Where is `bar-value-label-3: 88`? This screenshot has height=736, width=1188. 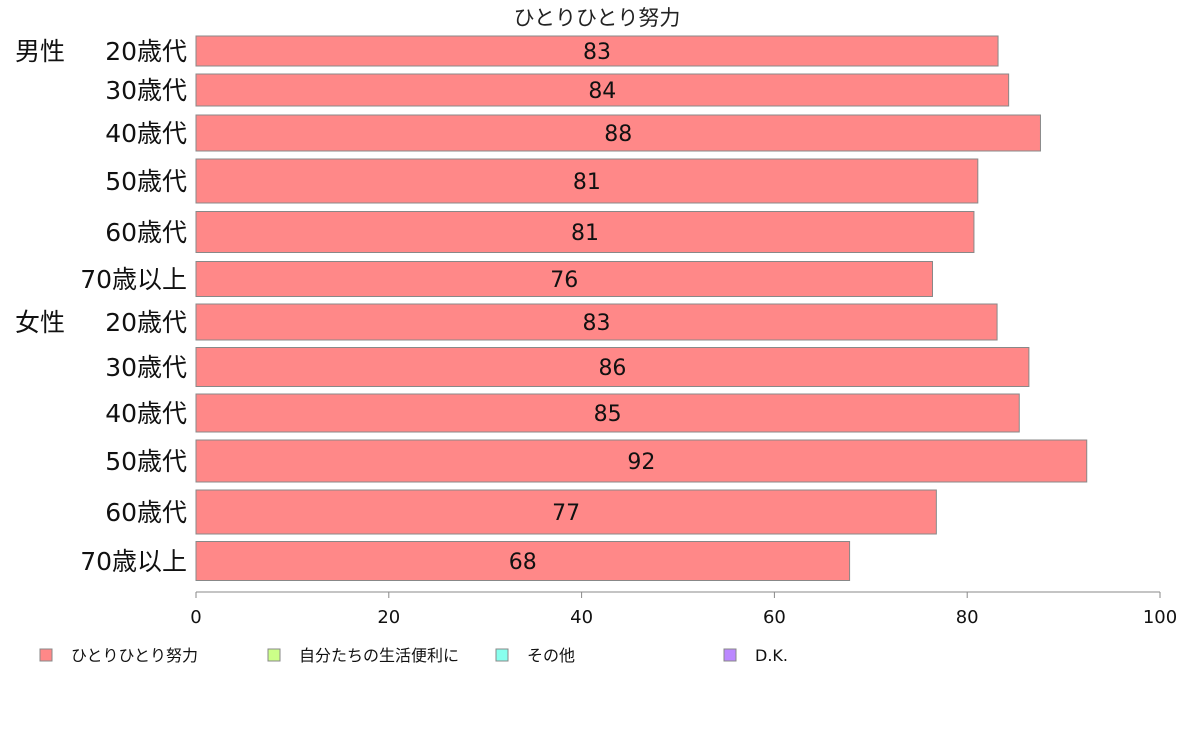 bar-value-label-3: 88 is located at coordinates (618, 134).